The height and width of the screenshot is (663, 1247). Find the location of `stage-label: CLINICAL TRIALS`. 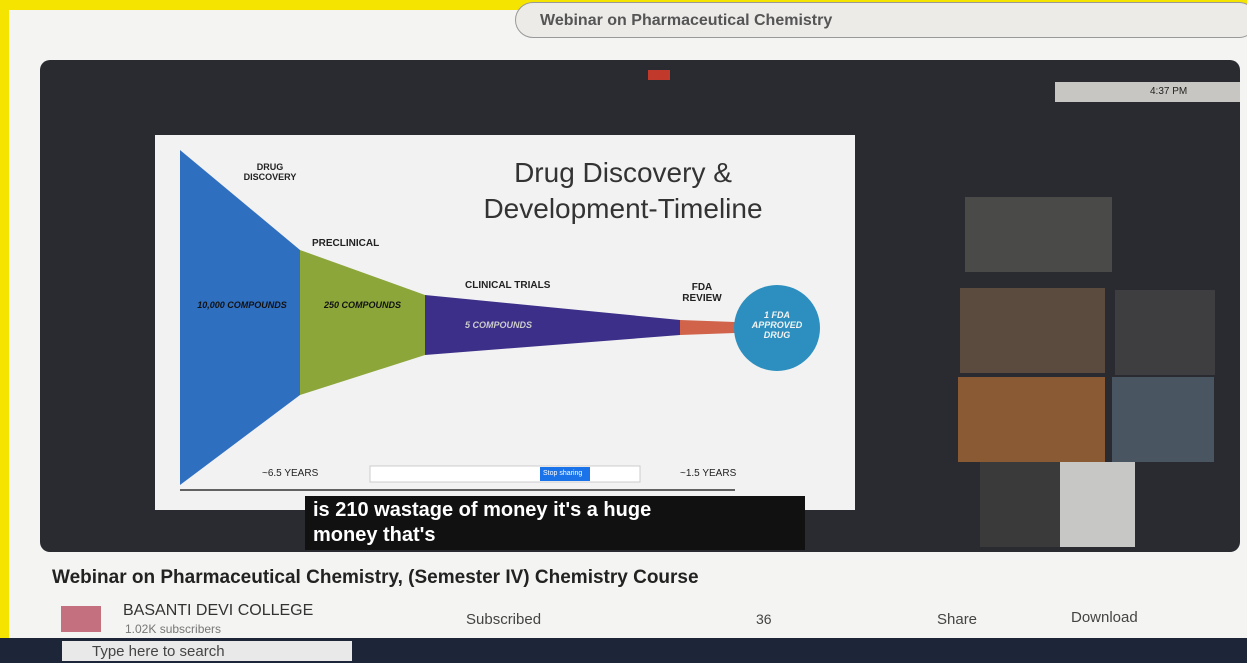

stage-label: CLINICAL TRIALS is located at coordinates (508, 285).